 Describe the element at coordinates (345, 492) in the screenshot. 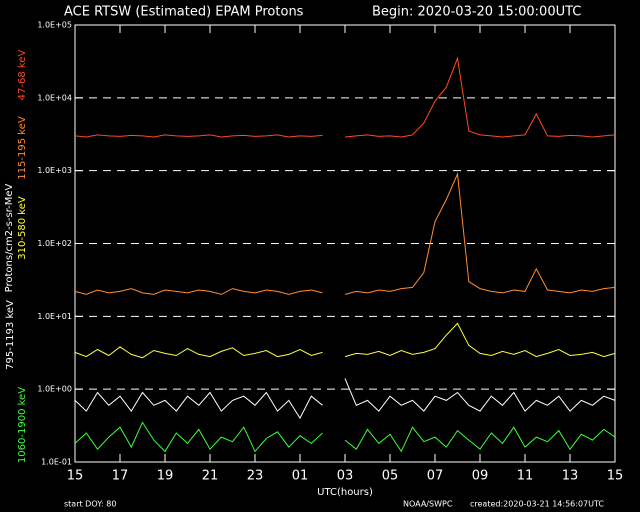

I see `x-axis-title: UTC(hours)` at that location.